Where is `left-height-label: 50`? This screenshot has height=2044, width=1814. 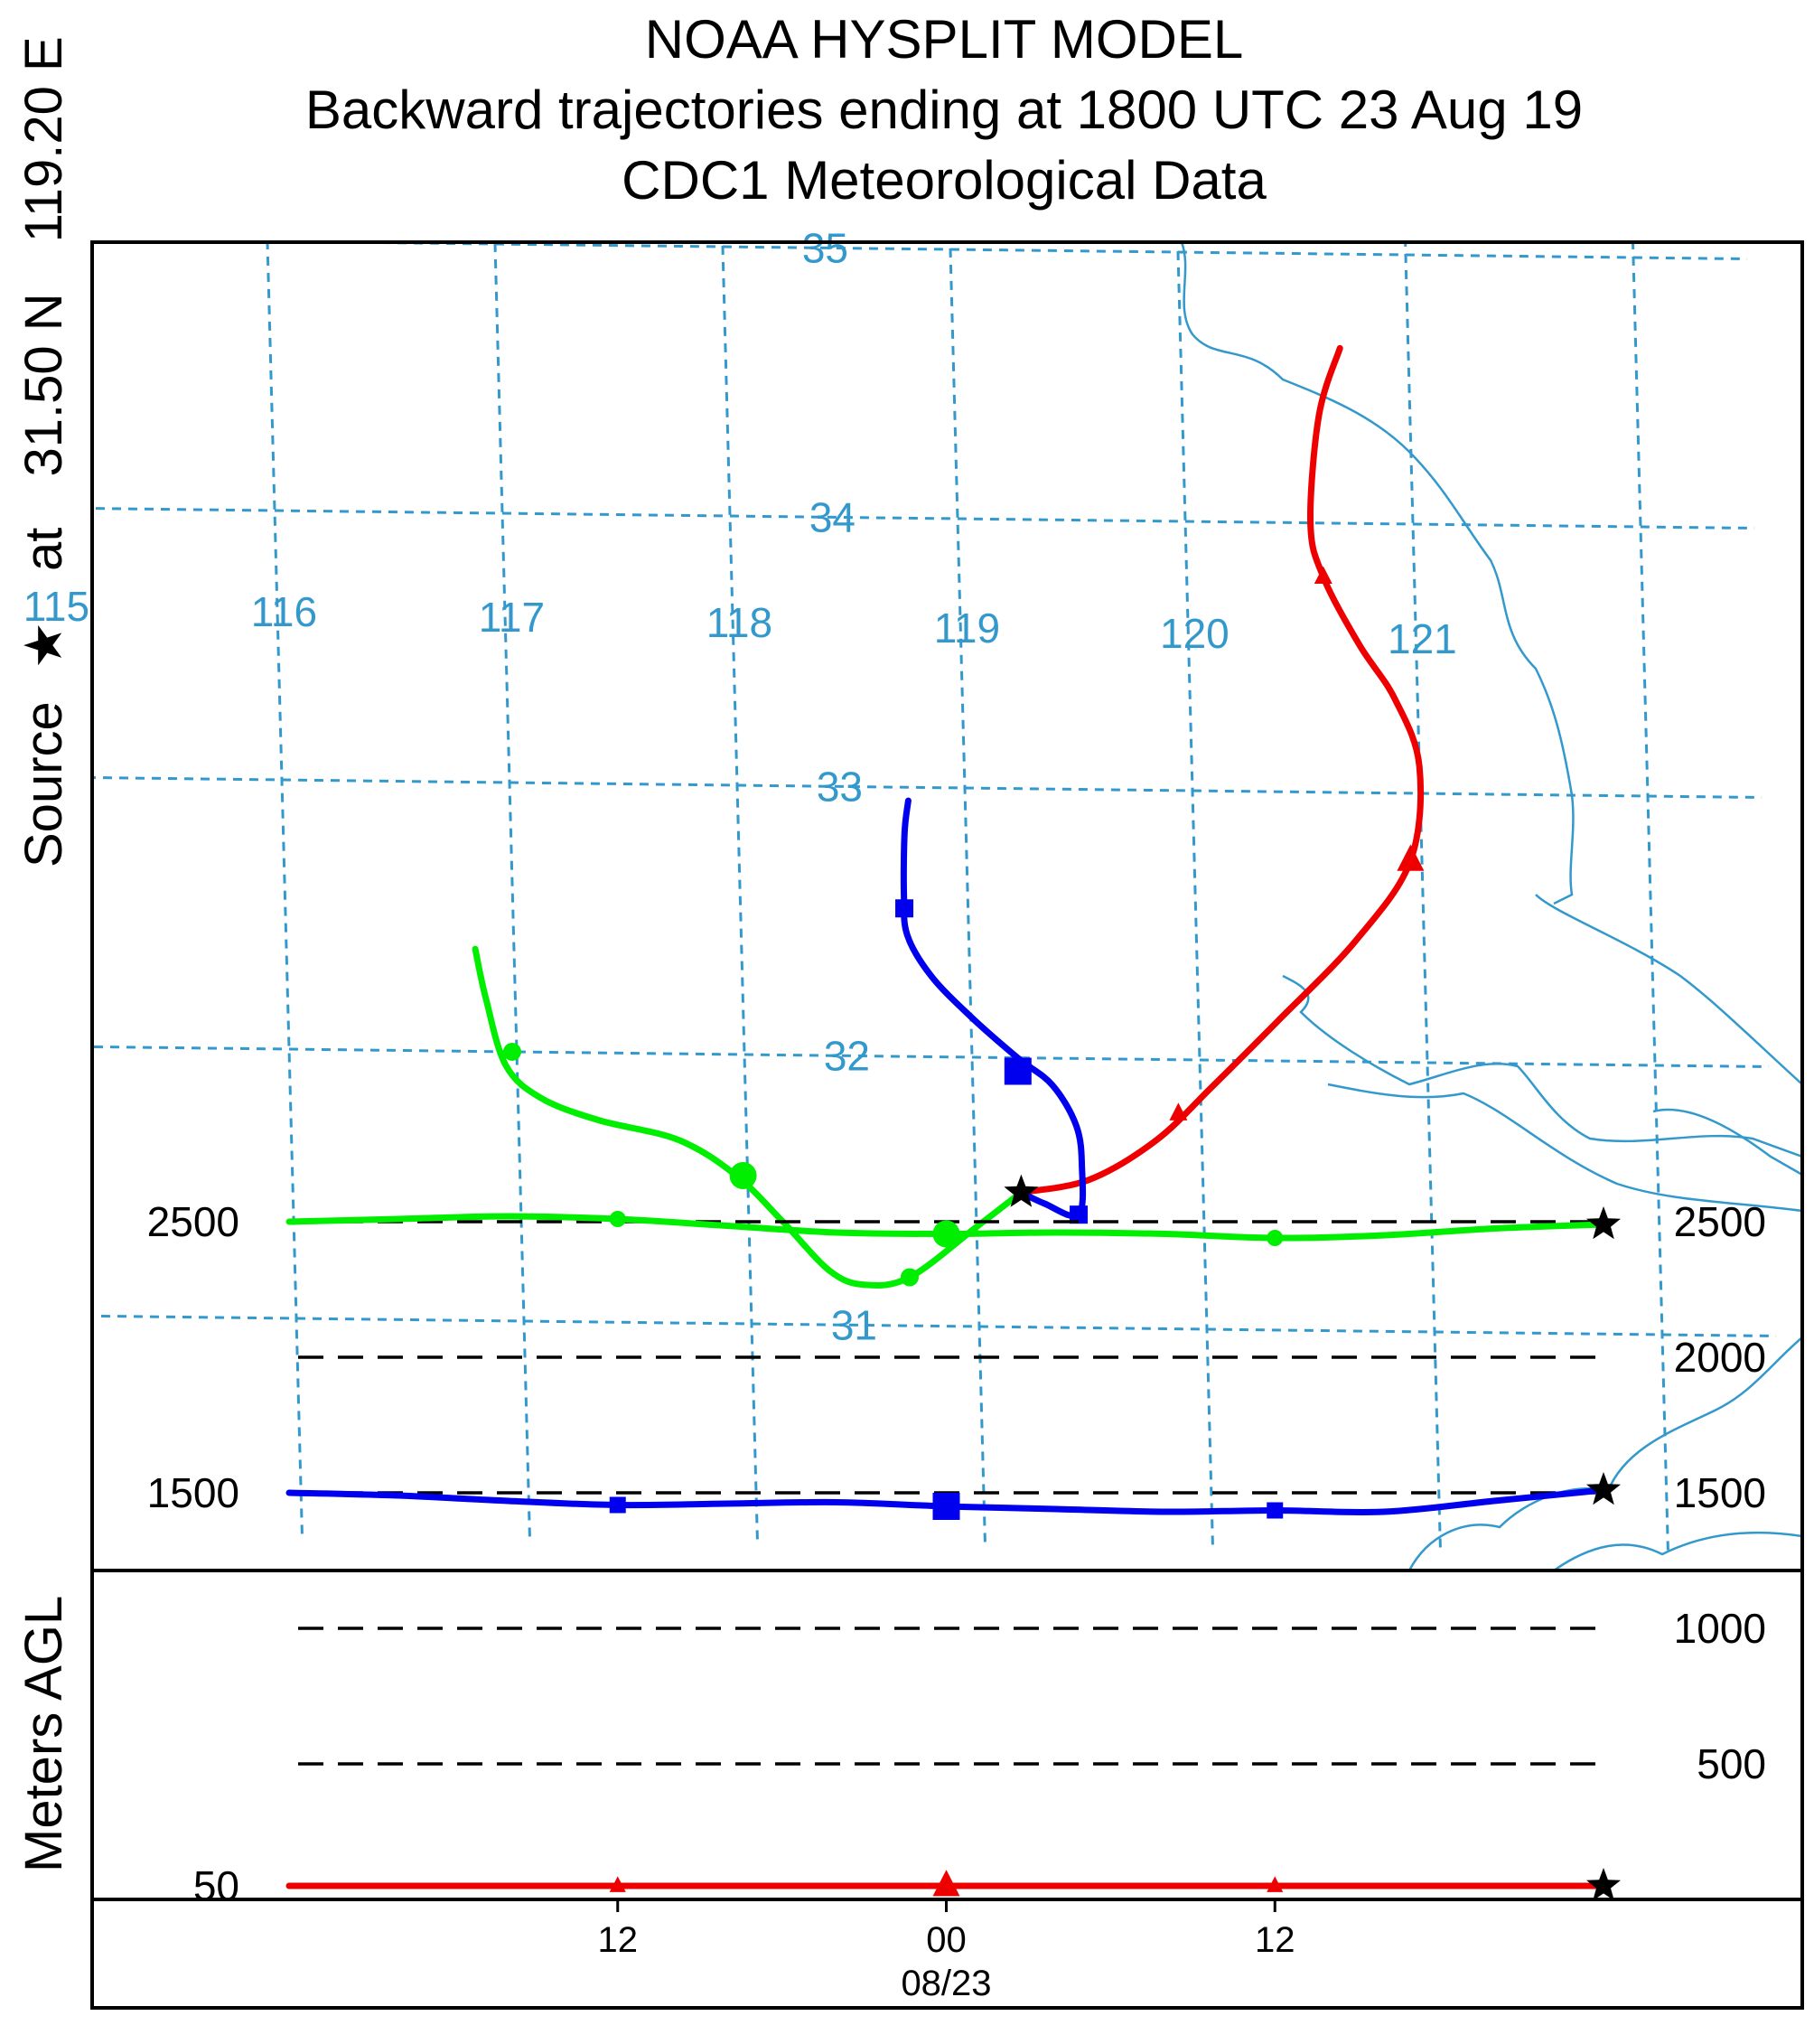
left-height-label: 50 is located at coordinates (216, 1885).